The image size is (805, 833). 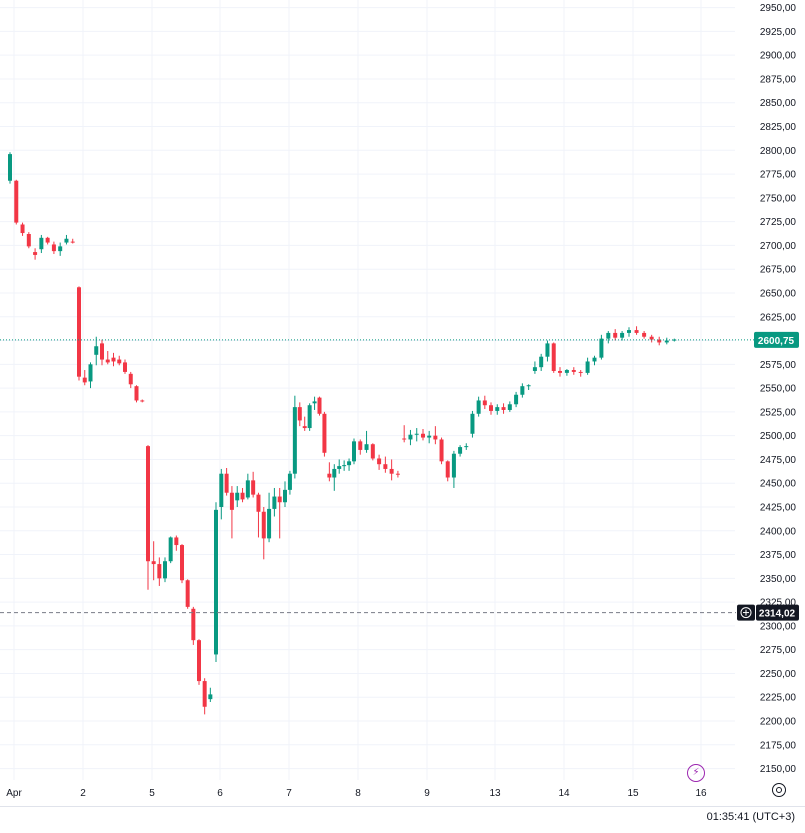 What do you see at coordinates (778, 8) in the screenshot?
I see `y-tick-label: 2950,00` at bounding box center [778, 8].